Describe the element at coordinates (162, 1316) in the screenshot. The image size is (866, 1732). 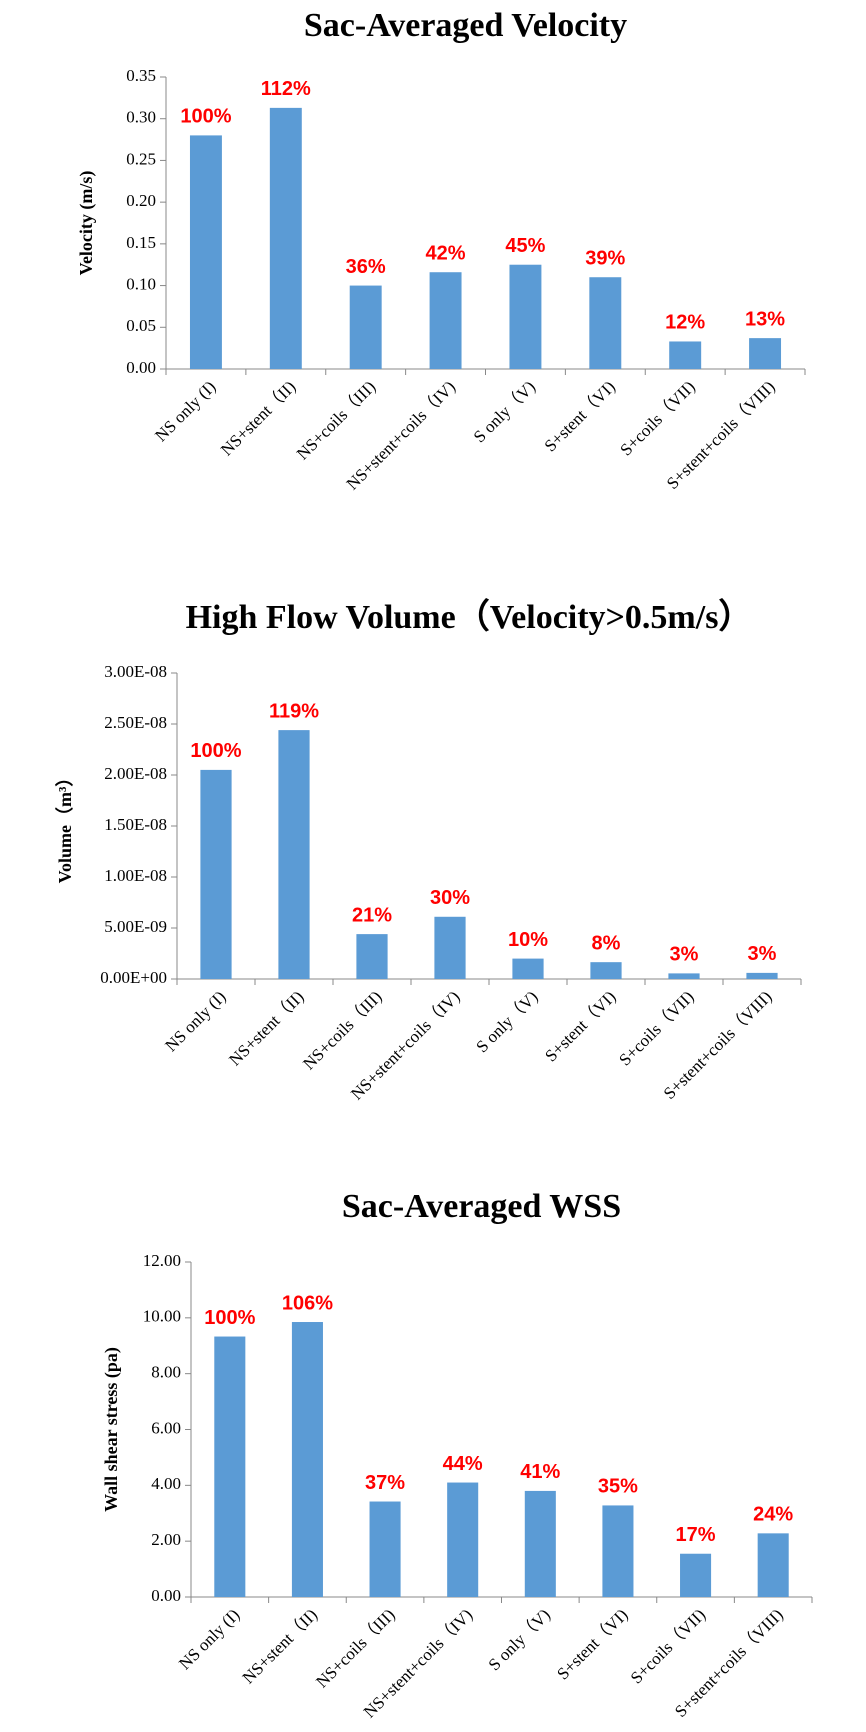
I see `y-tick-label: 10.00` at that location.